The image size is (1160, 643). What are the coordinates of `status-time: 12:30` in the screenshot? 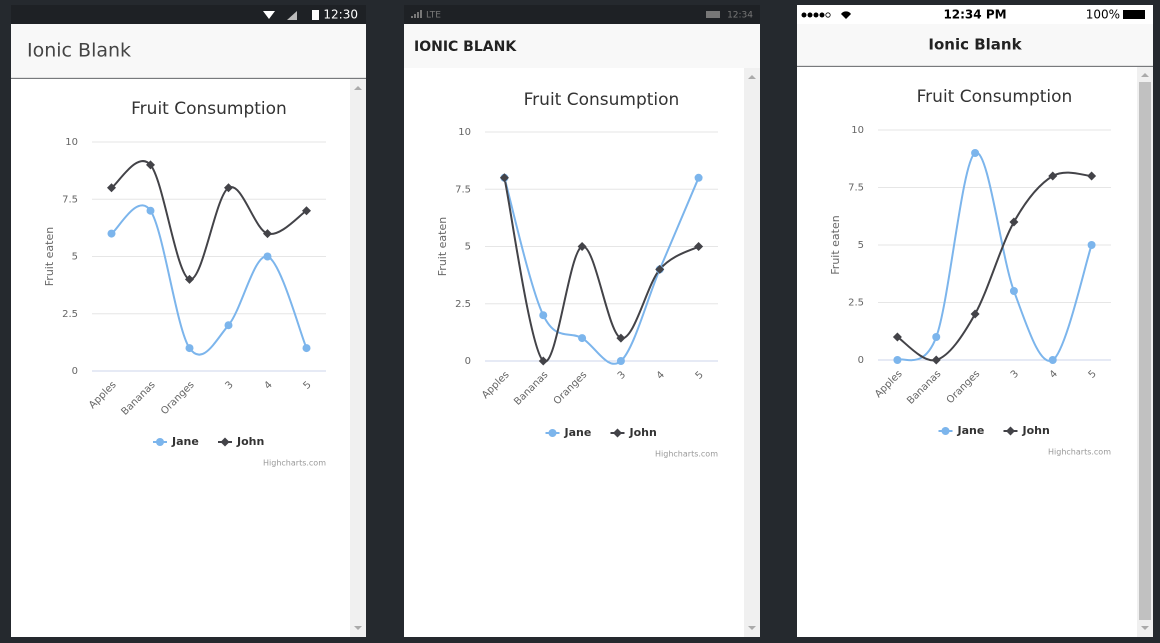 It's located at (340, 15).